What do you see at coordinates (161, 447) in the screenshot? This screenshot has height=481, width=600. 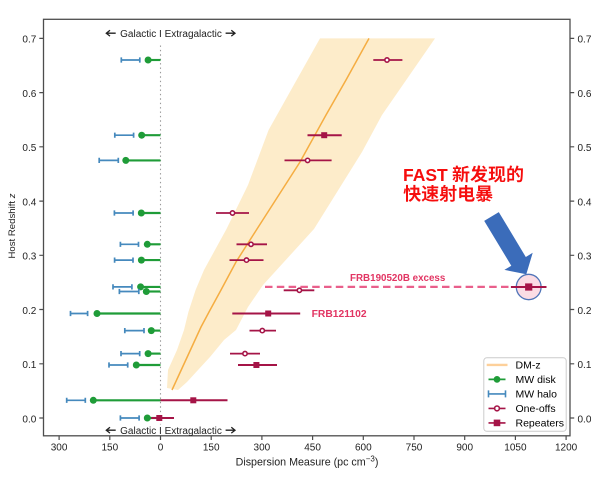 I see `svg-text: 0` at bounding box center [161, 447].